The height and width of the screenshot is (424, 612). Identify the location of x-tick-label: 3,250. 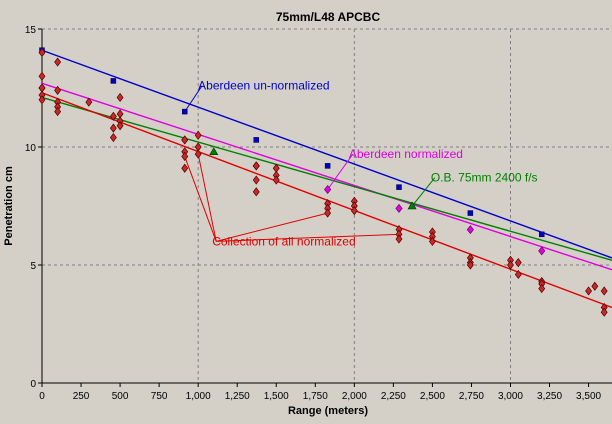
(549, 396).